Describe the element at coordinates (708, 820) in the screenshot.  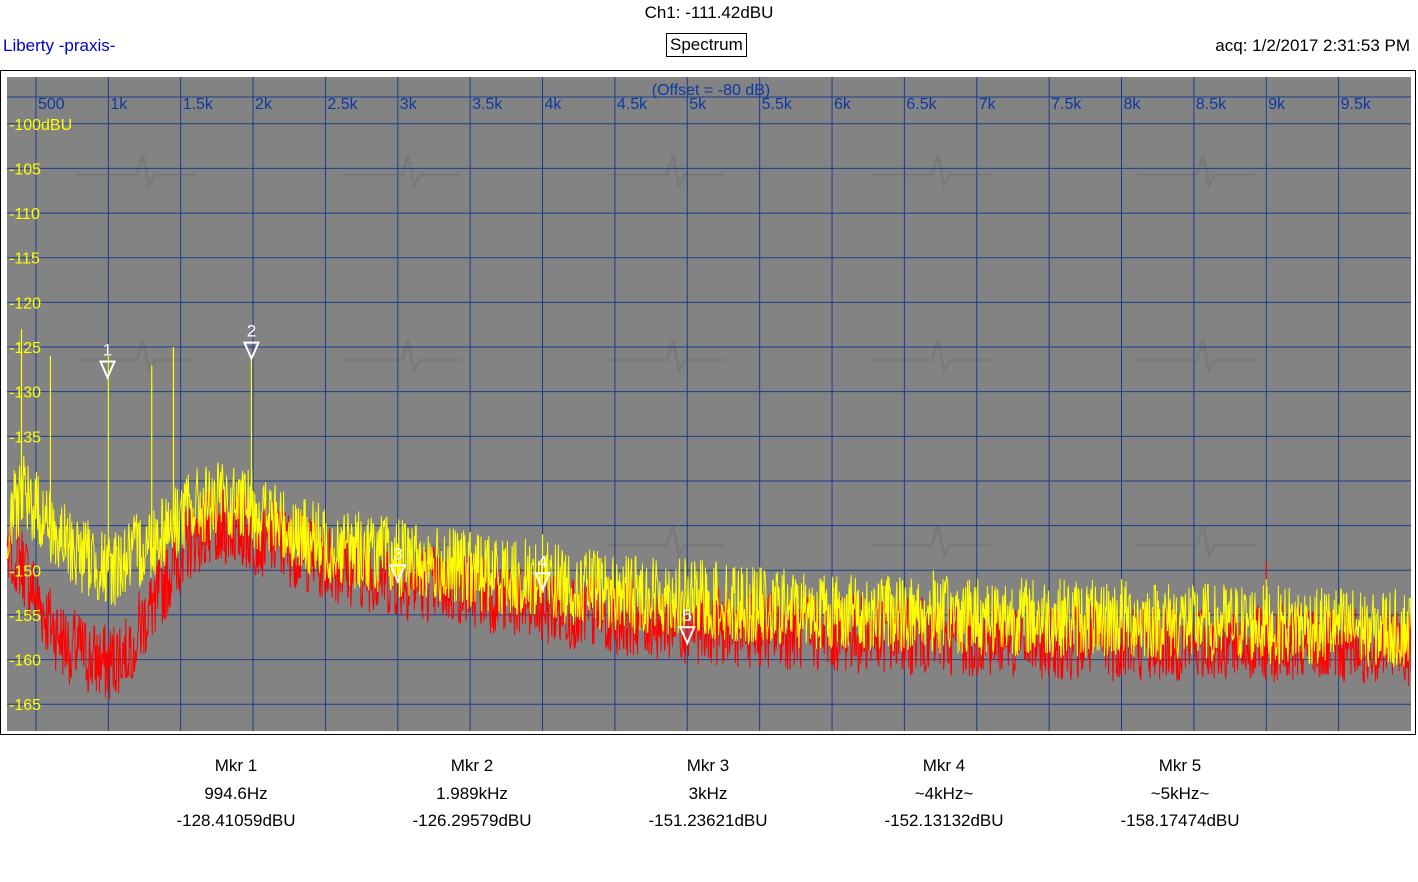
I see `marker-readout-level: -151.23621dBU` at that location.